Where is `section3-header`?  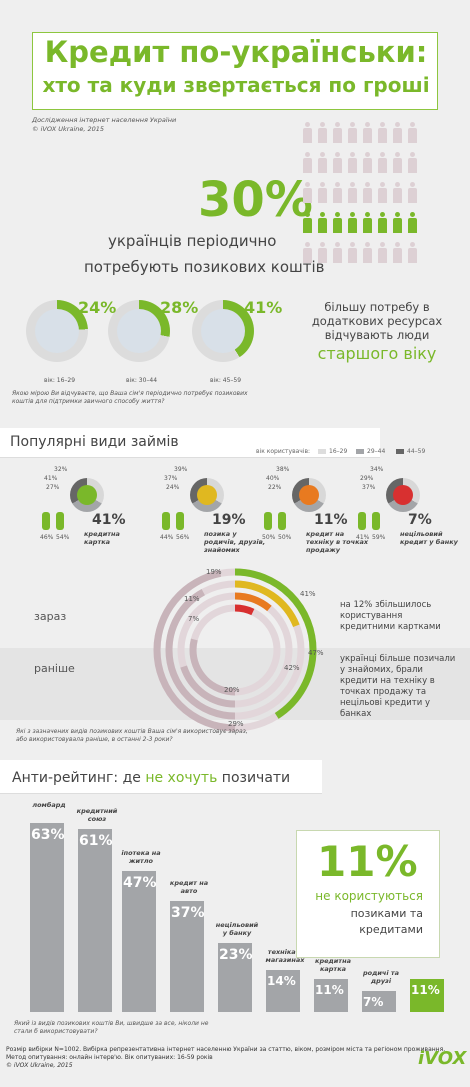 section3-header is located at coordinates (161, 777).